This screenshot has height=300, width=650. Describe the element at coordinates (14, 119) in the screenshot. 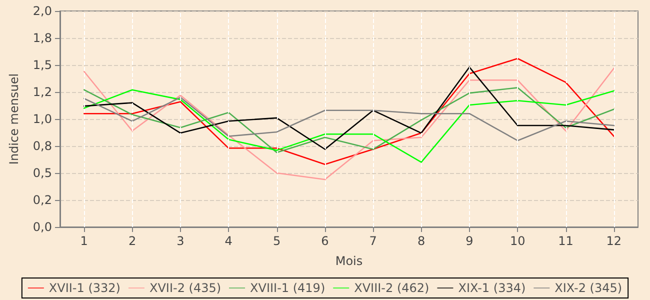

I see `y-axis-title: Indice mensuel` at that location.